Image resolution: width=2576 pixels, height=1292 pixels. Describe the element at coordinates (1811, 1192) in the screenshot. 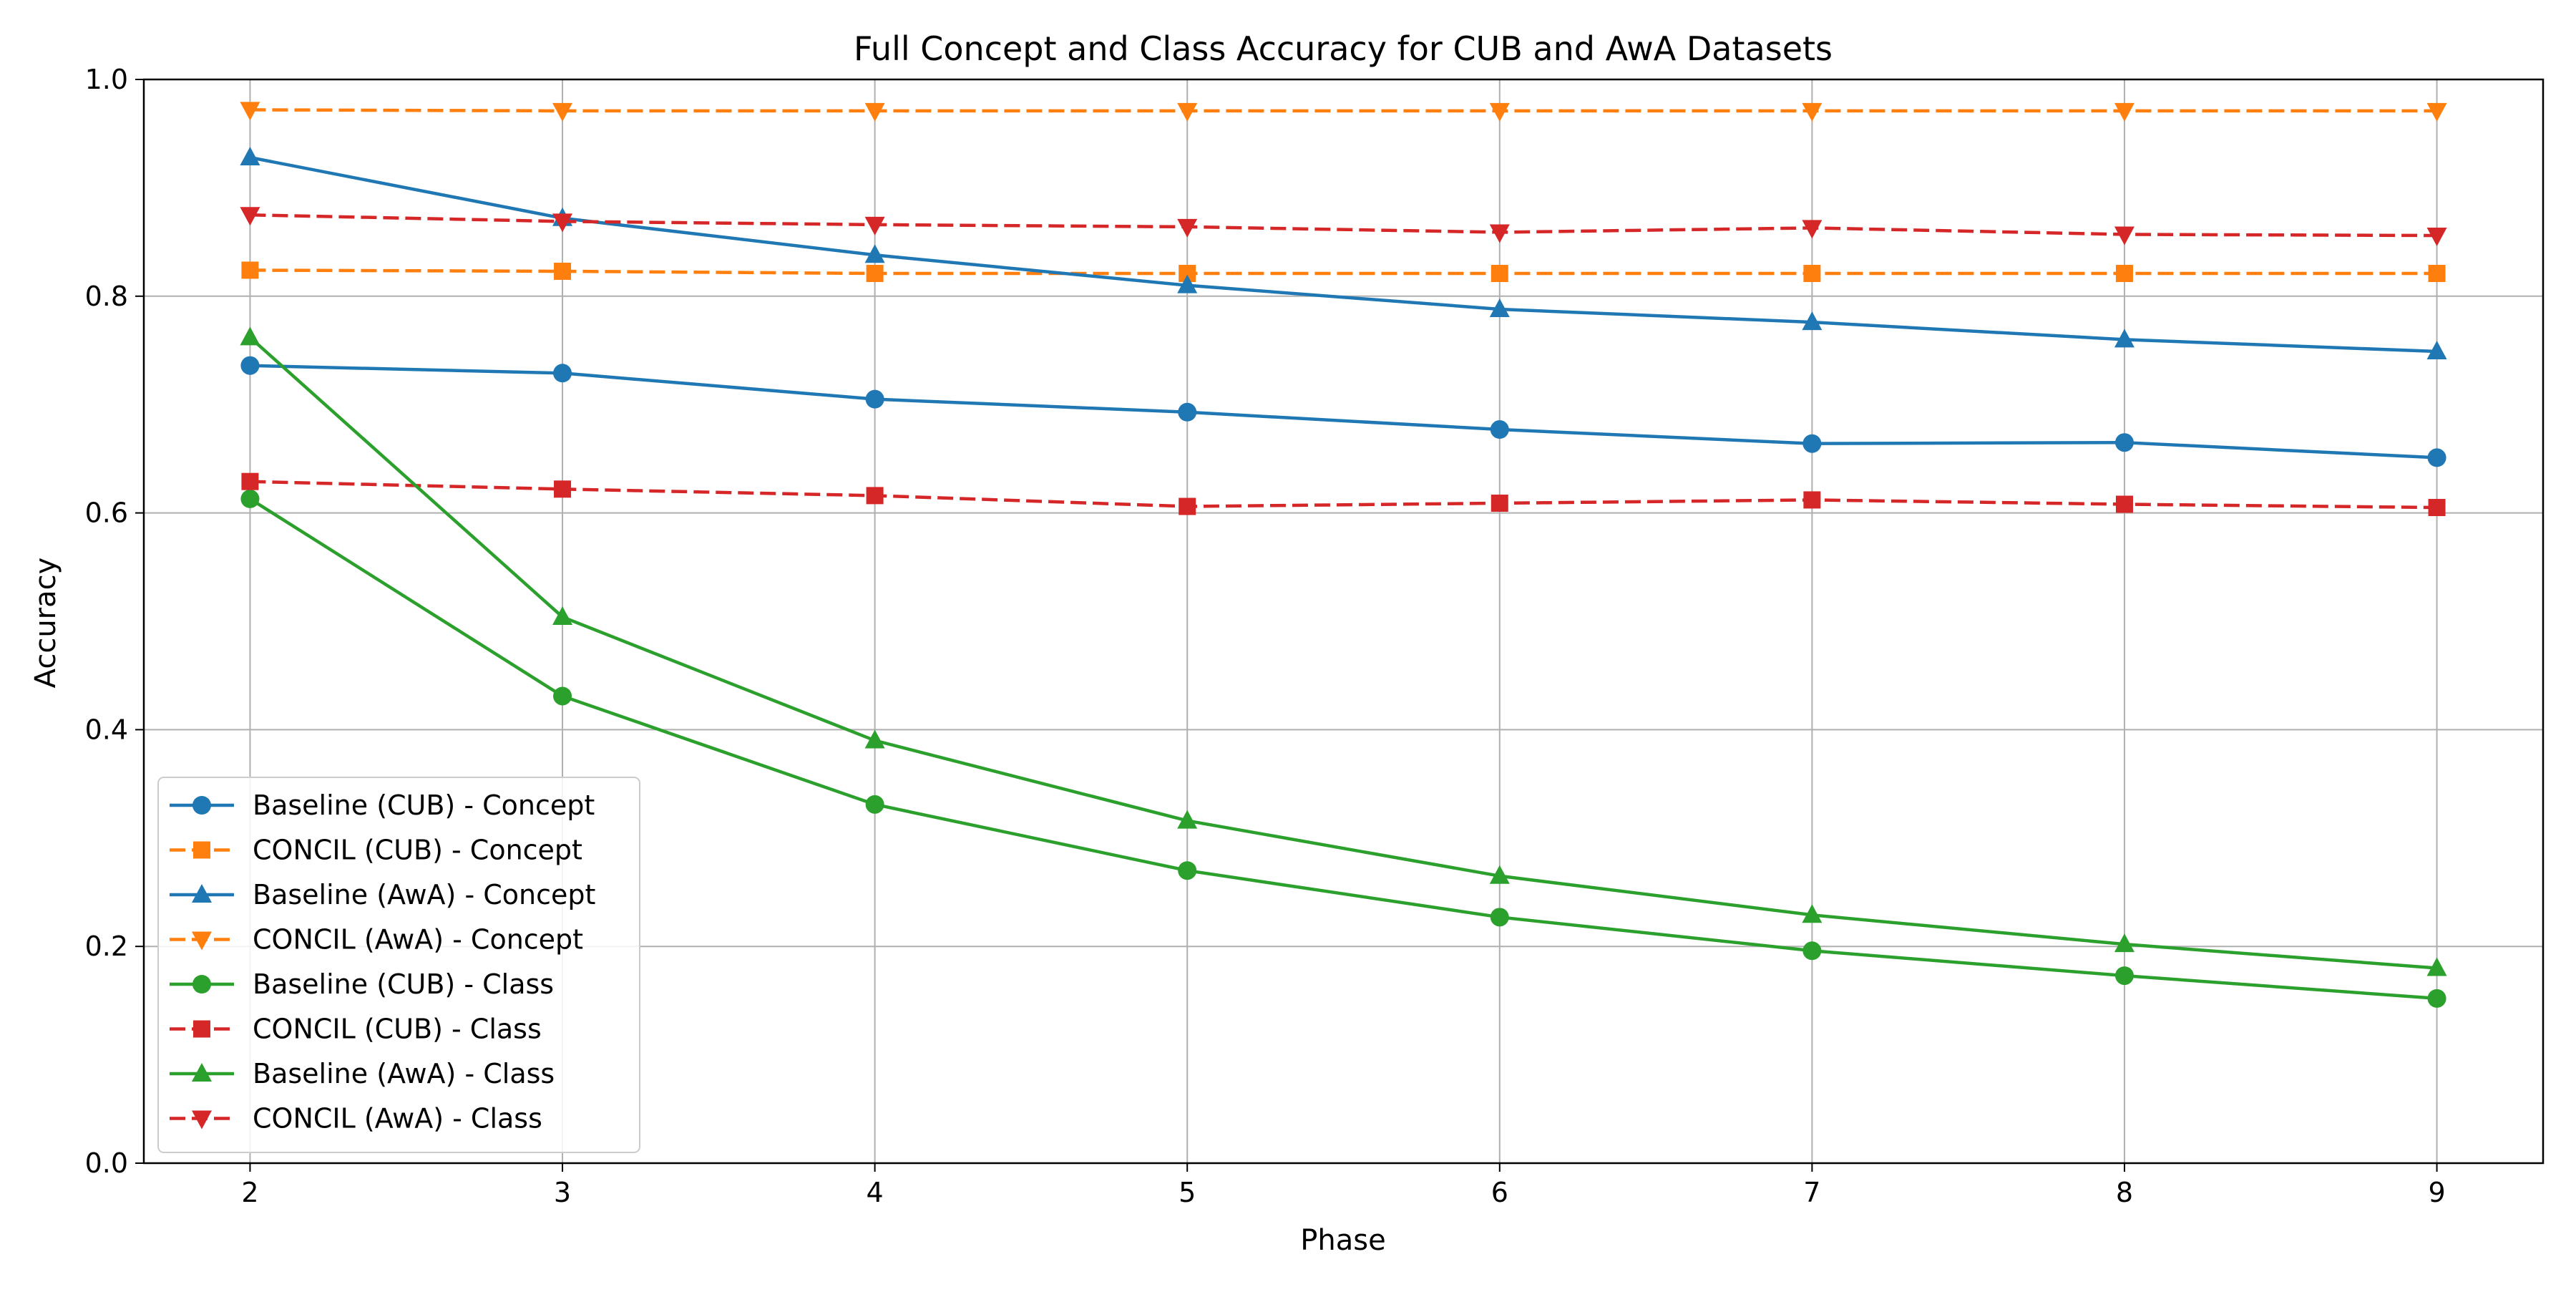

I see `x-tick-label: 7` at that location.